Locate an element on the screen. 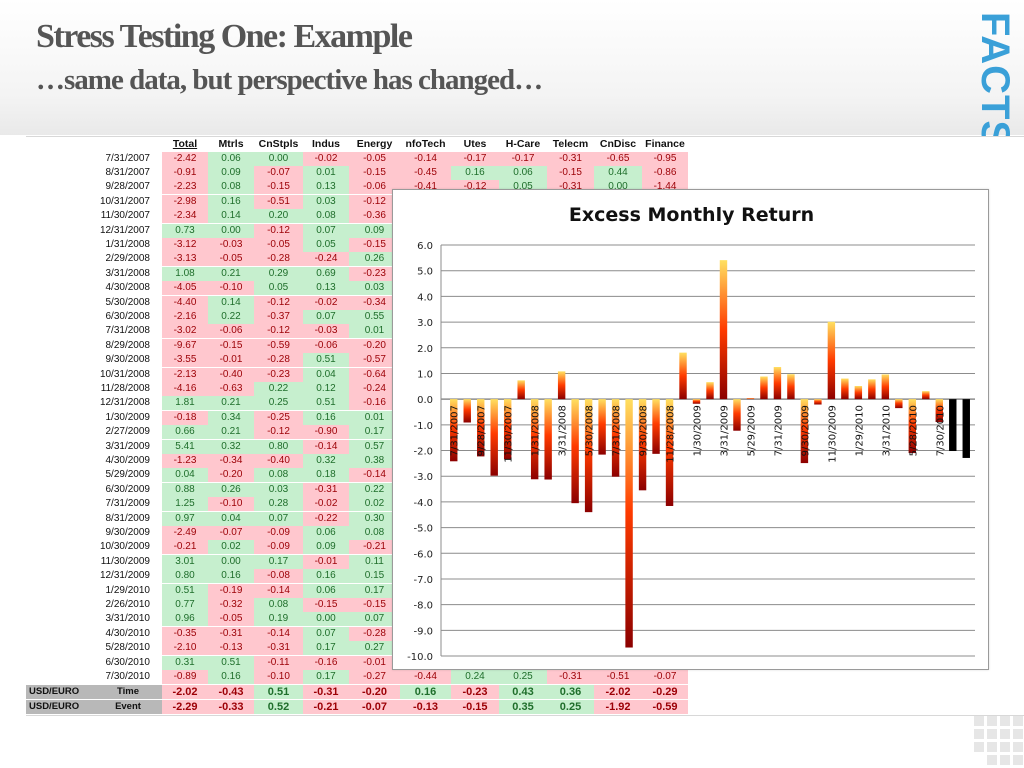 The width and height of the screenshot is (1024, 768). bar-8-31-2009 is located at coordinates (791, 387).